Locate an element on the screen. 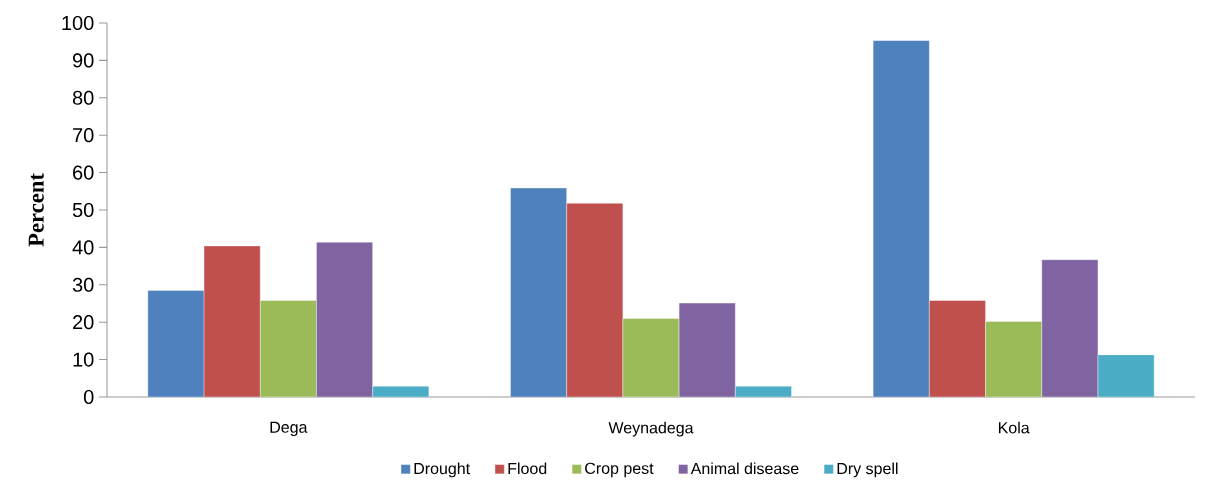 The image size is (1210, 502). y-tick-label: 10 is located at coordinates (83, 359).